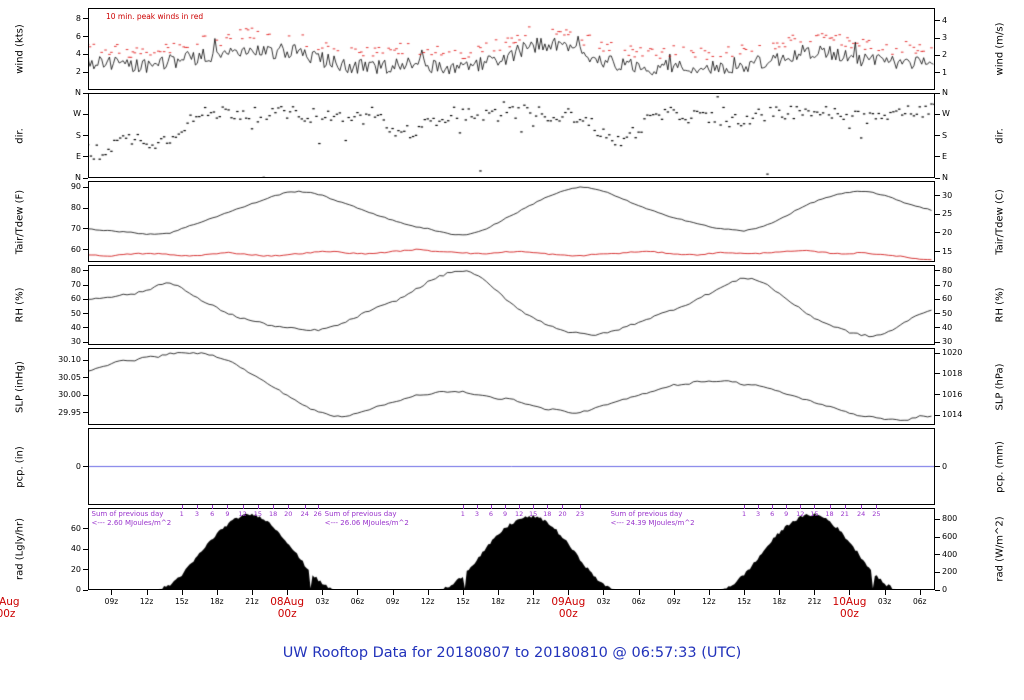  What do you see at coordinates (155, 16) in the screenshot?
I see `peak-winds-note: 10 min. peak winds in red` at bounding box center [155, 16].